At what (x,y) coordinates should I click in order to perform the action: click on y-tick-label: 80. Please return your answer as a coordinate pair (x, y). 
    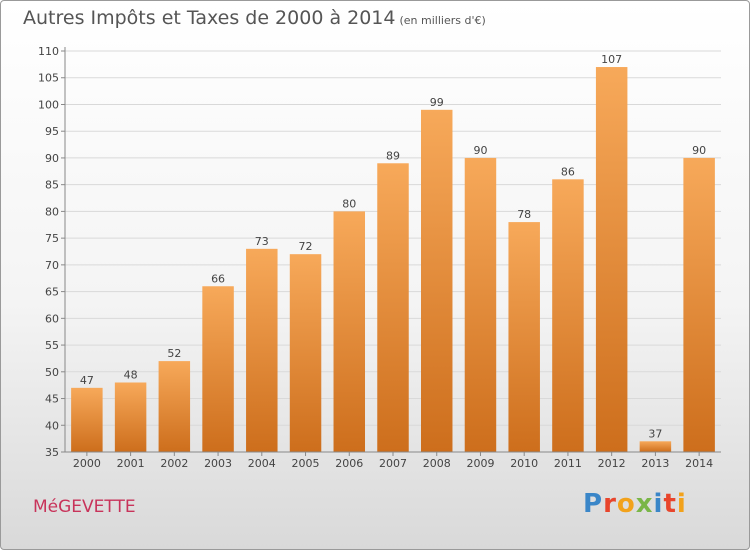
    Looking at the image, I should click on (52, 211).